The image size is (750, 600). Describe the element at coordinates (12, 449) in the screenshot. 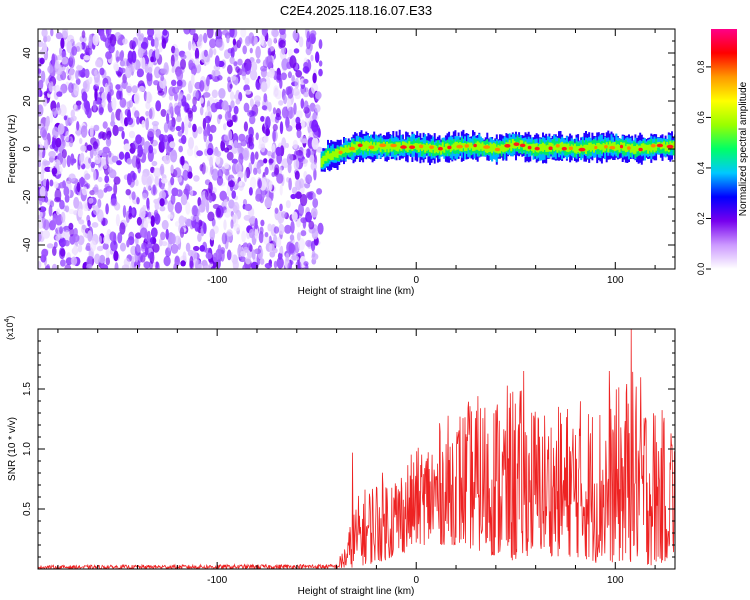

I see `snr-ylabel: SNR (10 * v/v)` at that location.